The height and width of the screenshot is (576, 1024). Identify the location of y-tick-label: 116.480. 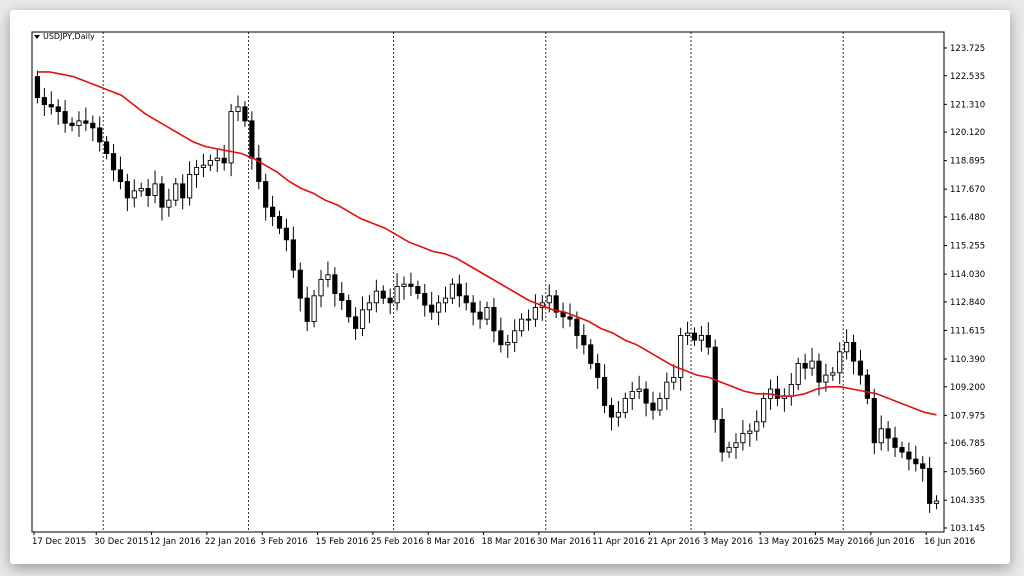
(967, 218).